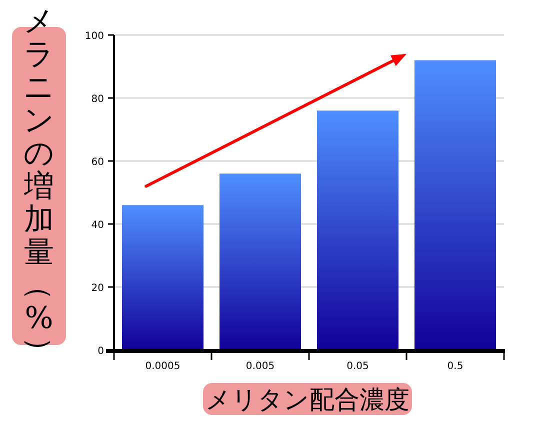 This screenshot has height=425, width=537. Describe the element at coordinates (39, 185) in the screenshot. I see `text: メラニンの増加量（%）` at that location.